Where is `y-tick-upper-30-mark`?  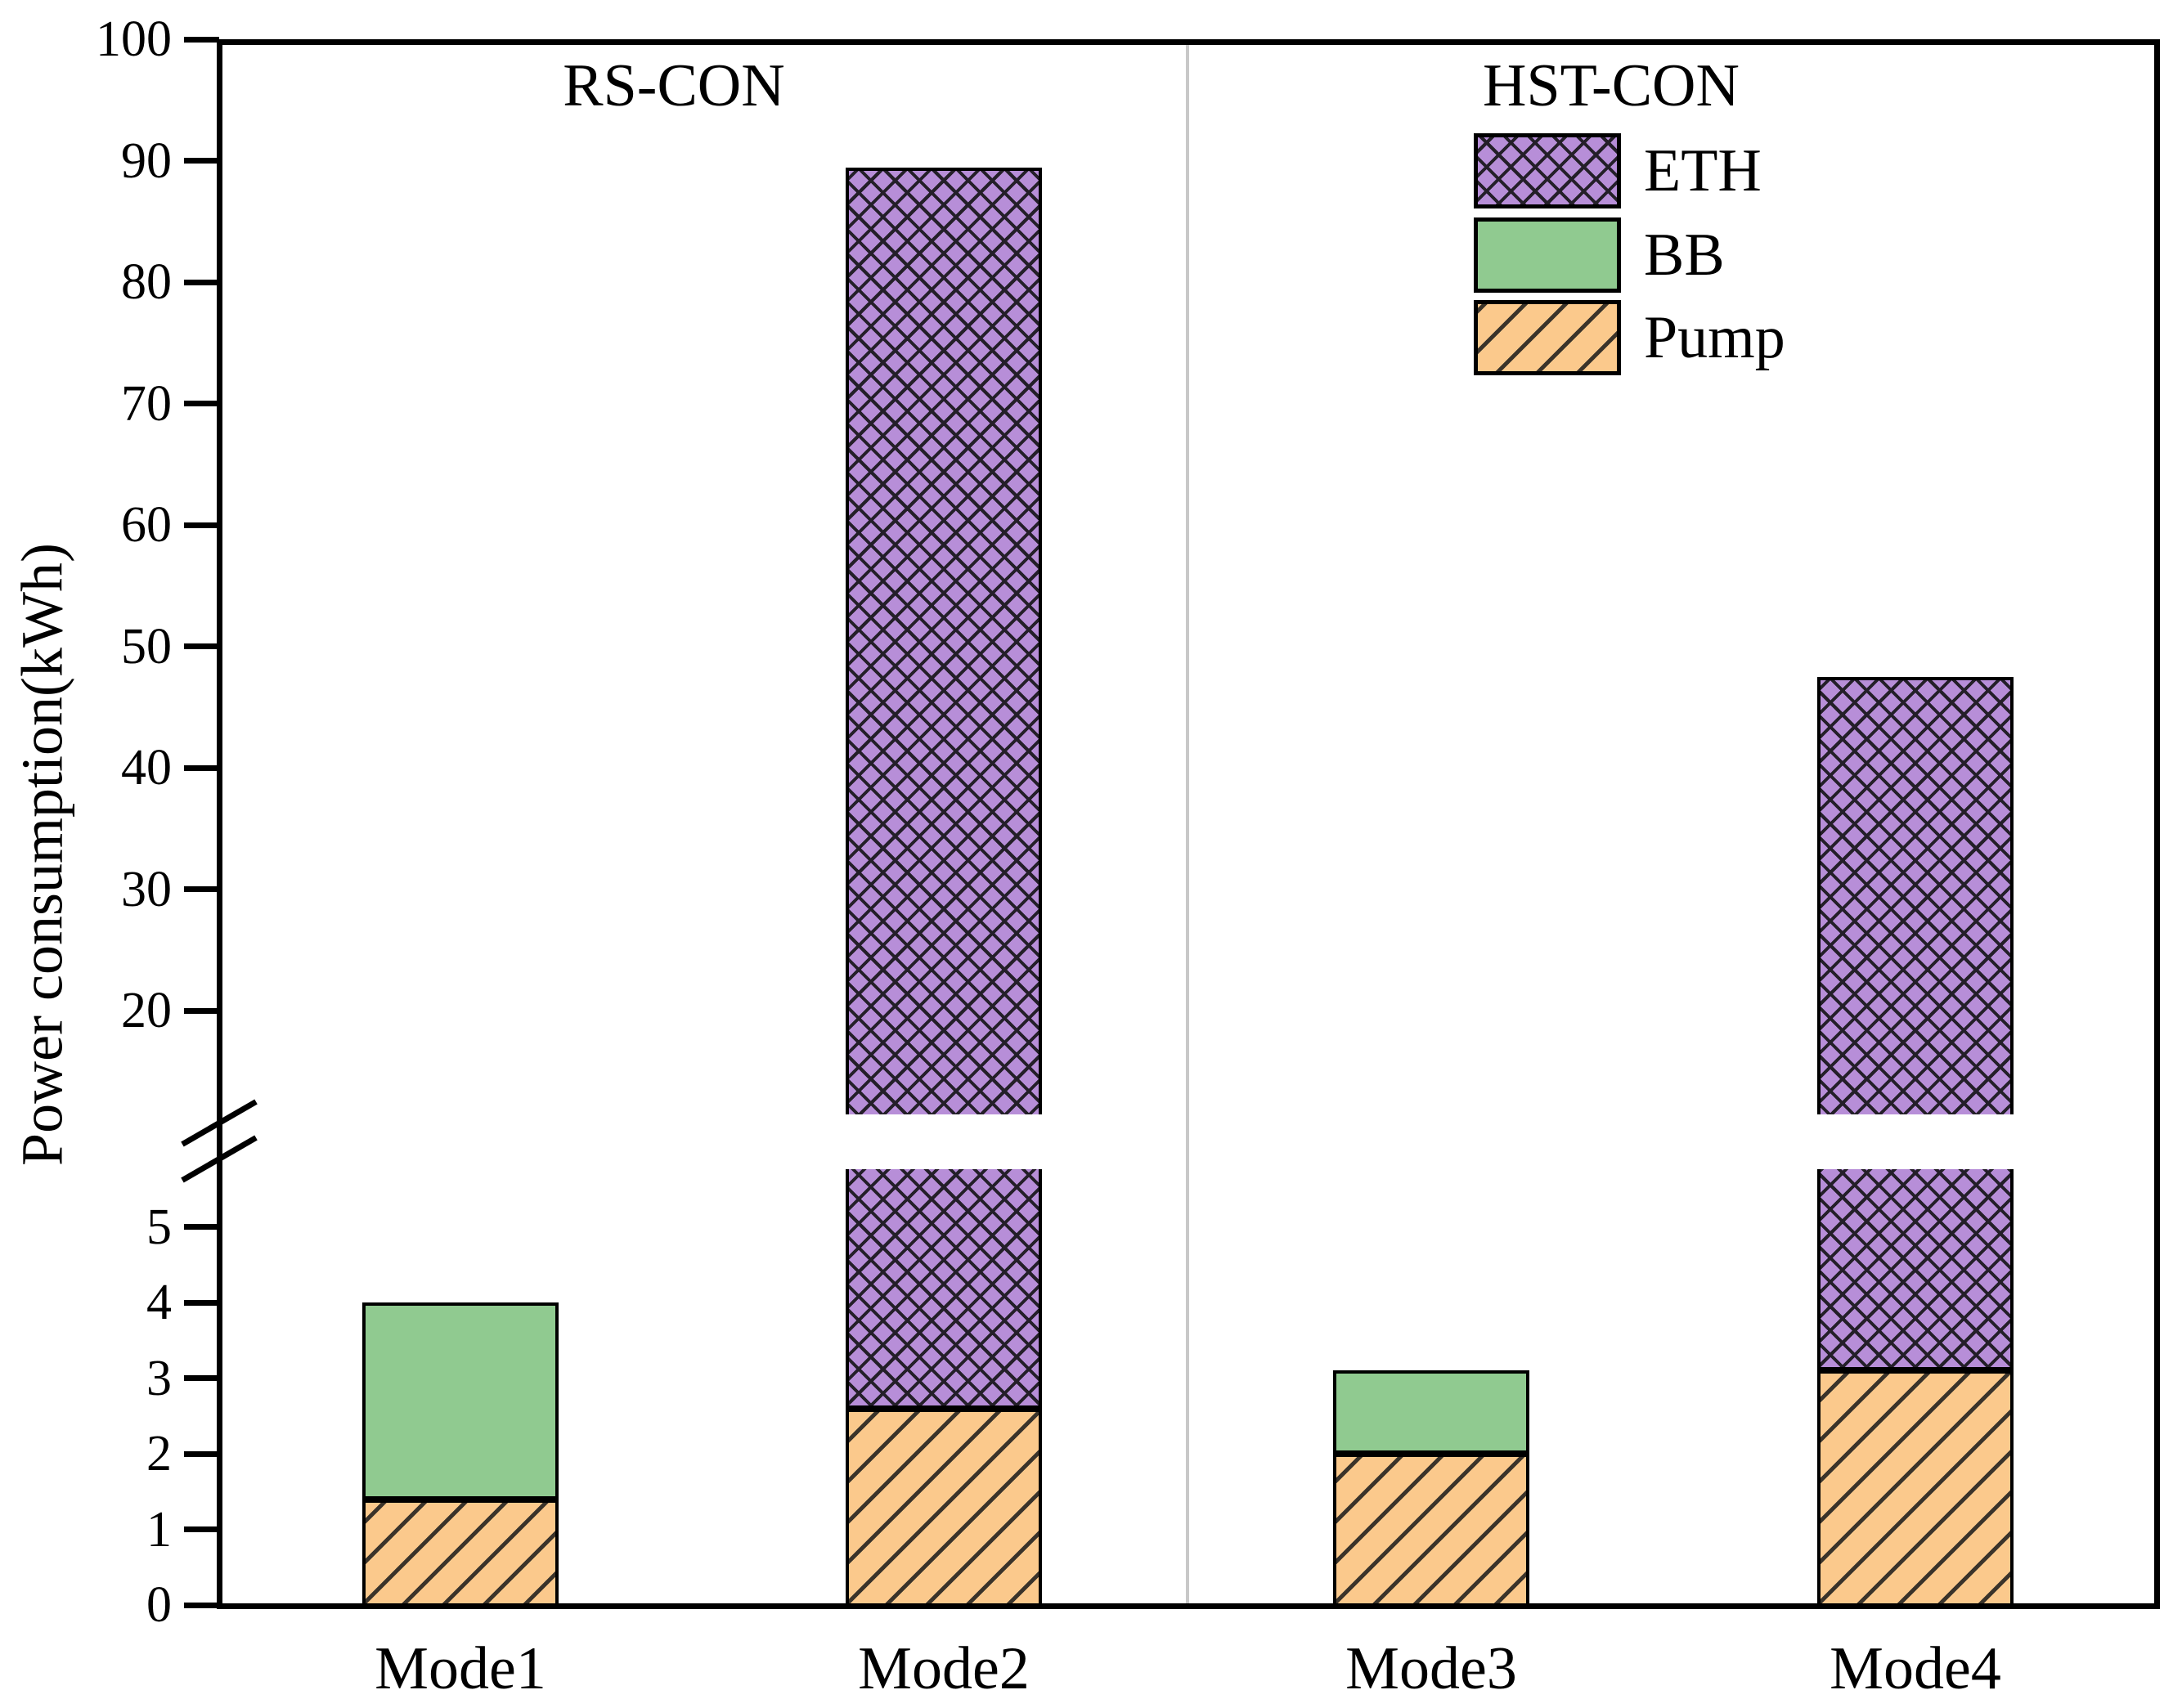
y-tick-upper-30-mark is located at coordinates (201, 889).